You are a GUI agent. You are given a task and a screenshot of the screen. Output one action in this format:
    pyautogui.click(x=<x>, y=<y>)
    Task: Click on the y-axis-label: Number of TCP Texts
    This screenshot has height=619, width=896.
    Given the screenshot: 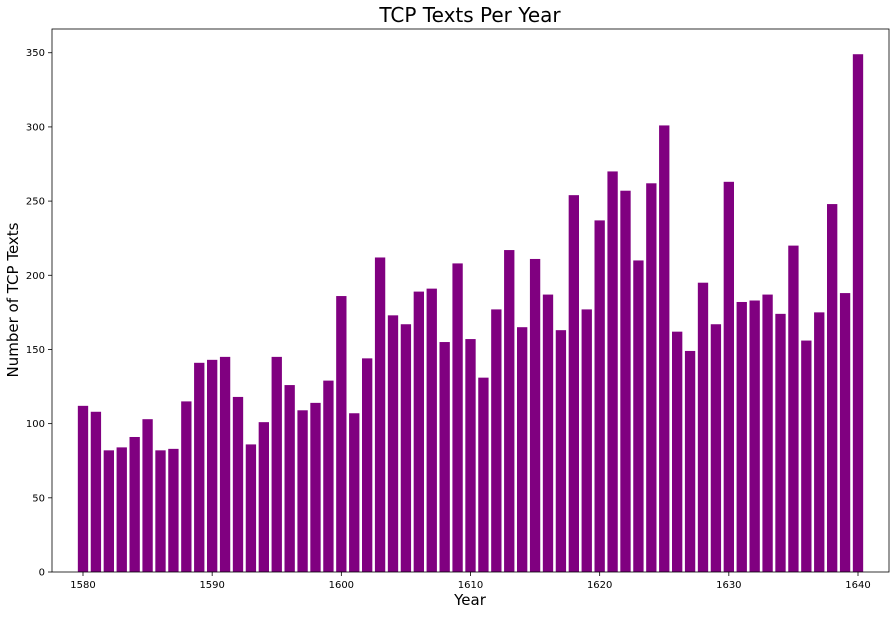 What is the action you would take?
    pyautogui.click(x=13, y=299)
    